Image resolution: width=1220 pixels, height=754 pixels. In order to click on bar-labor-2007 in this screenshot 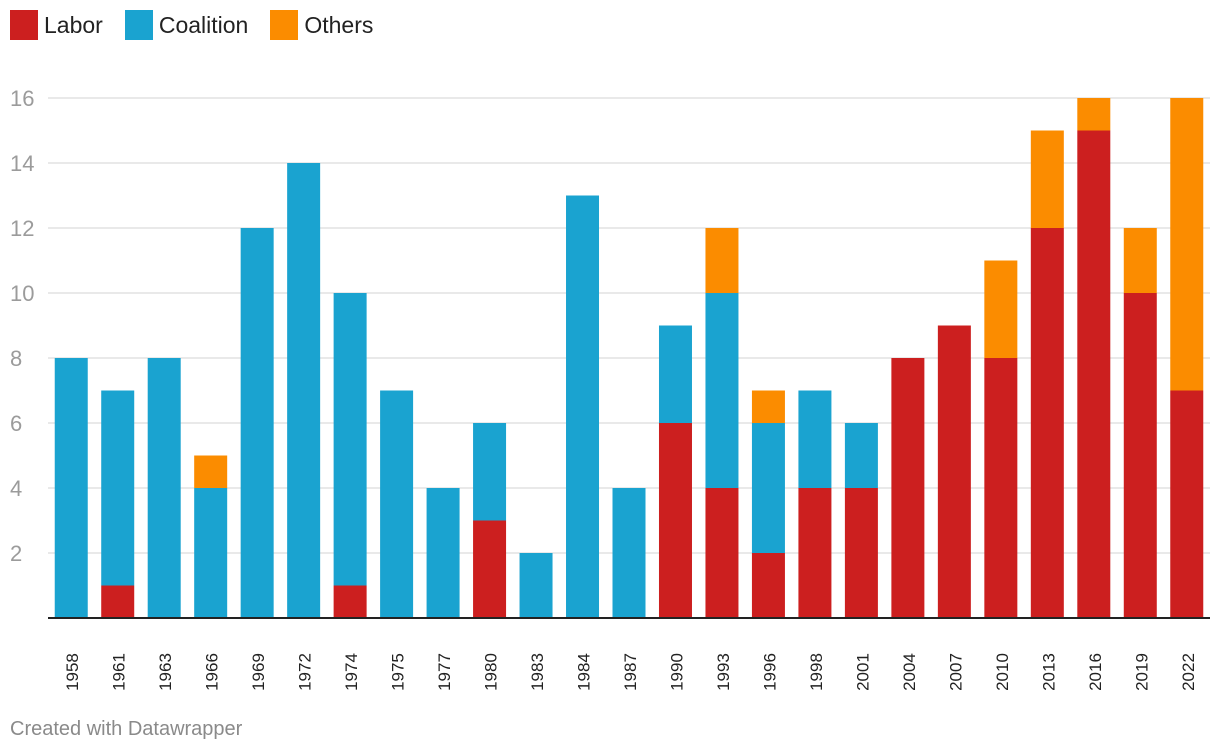, I will do `click(954, 471)`.